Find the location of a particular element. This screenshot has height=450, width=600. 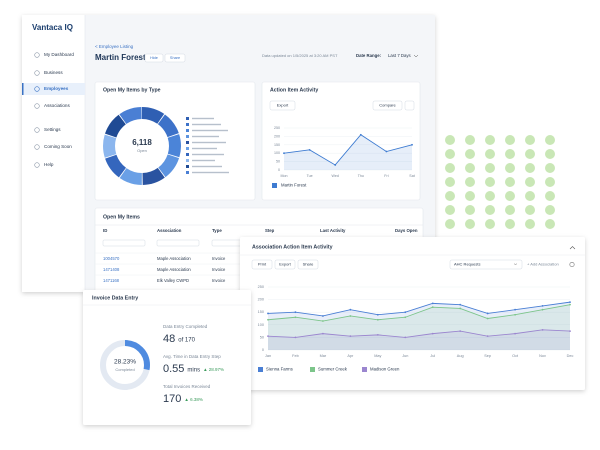

date-range: Last 7 Days is located at coordinates (399, 55).